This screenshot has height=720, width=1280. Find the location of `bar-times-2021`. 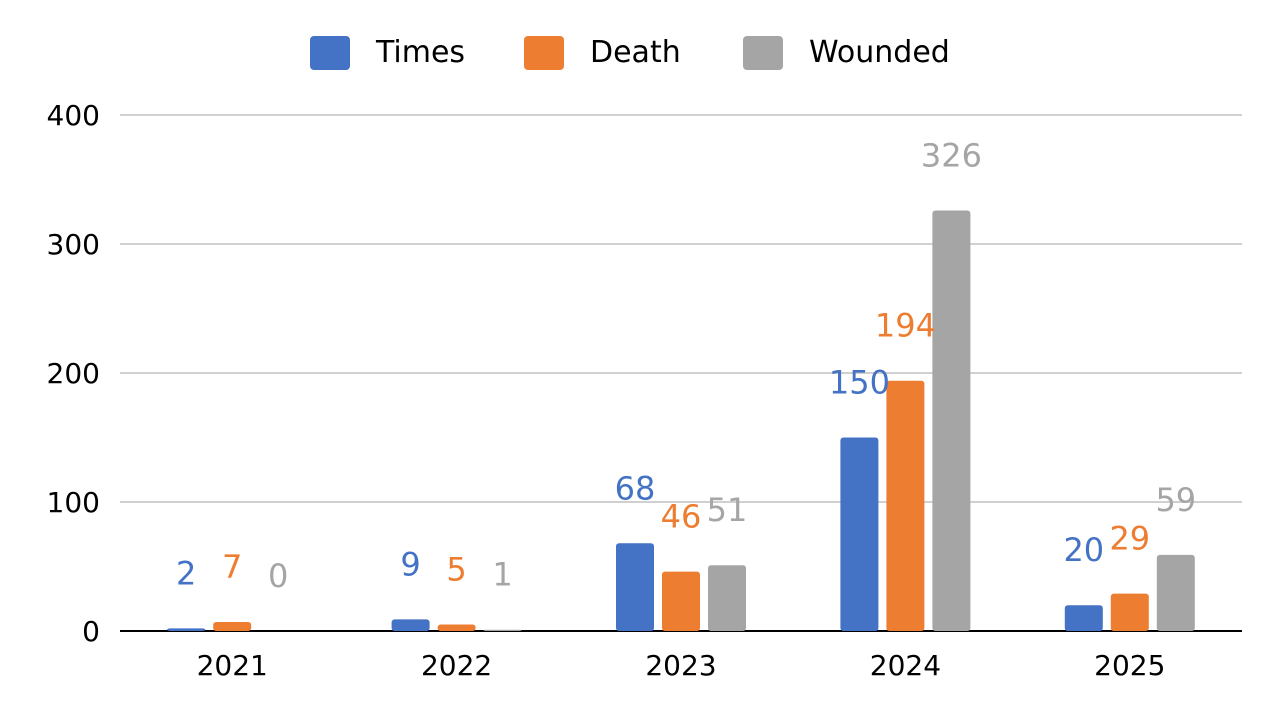

bar-times-2021 is located at coordinates (186, 629).